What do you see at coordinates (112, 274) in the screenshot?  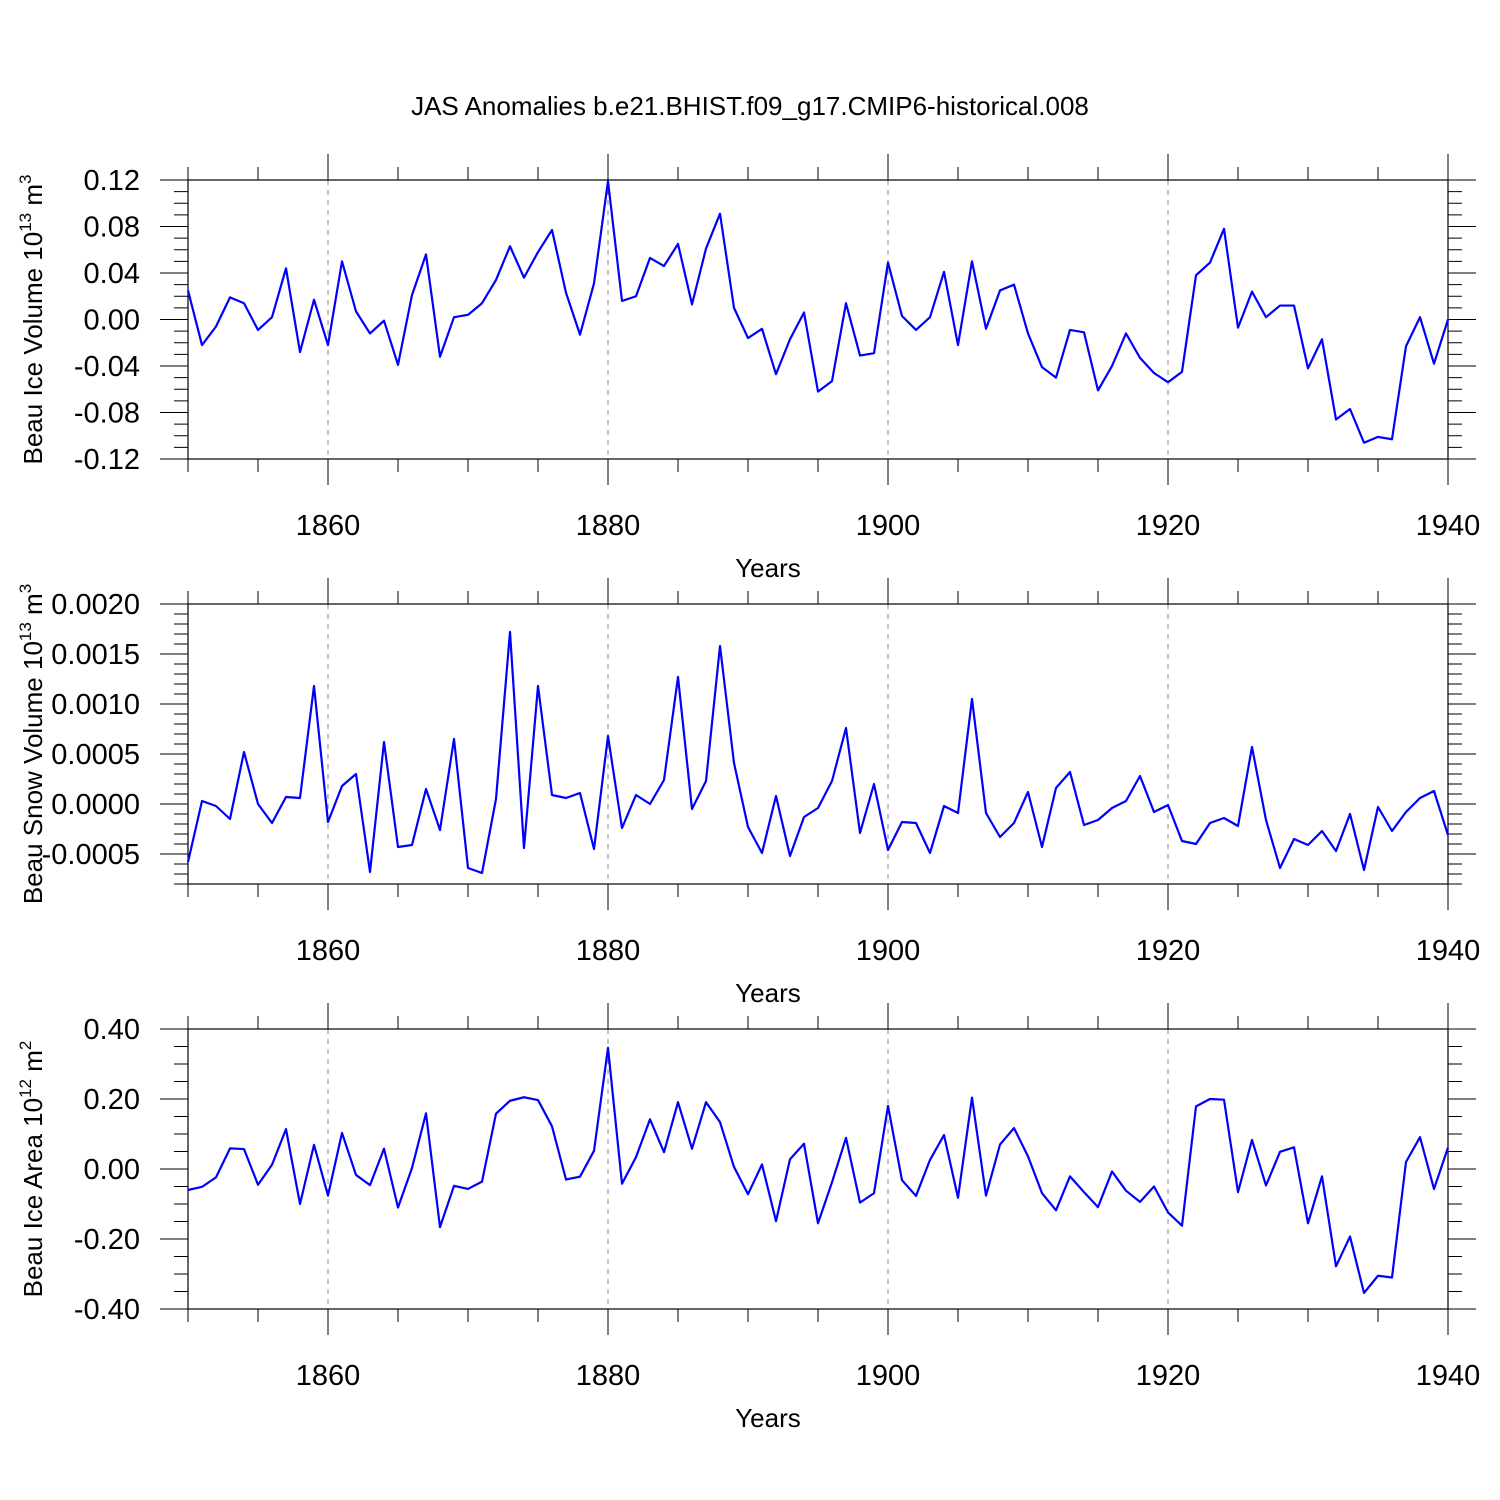 I see `ytick-label: 0.04` at bounding box center [112, 274].